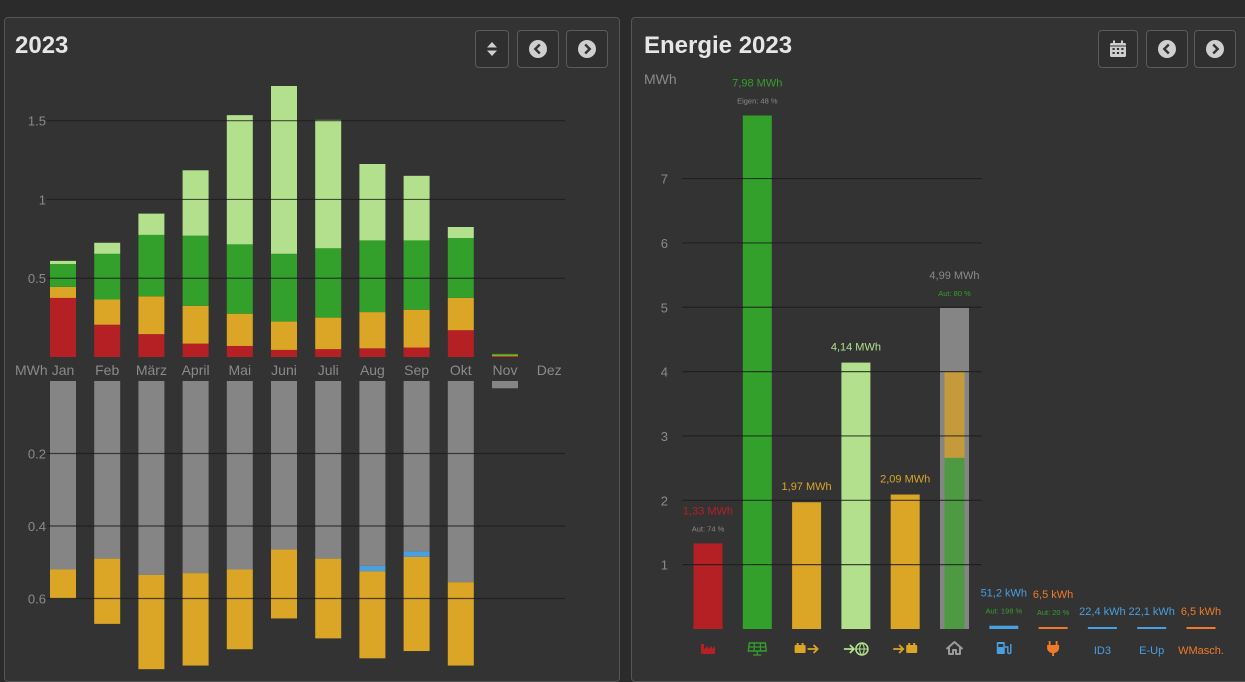 This screenshot has height=682, width=1245. What do you see at coordinates (664, 565) in the screenshot?
I see `y-tick-label: 1` at bounding box center [664, 565].